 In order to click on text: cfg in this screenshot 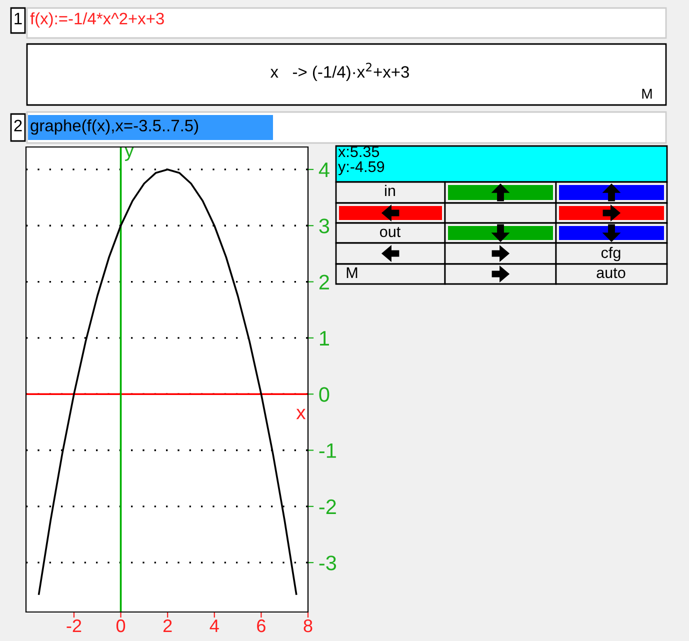, I will do `click(610, 254)`.